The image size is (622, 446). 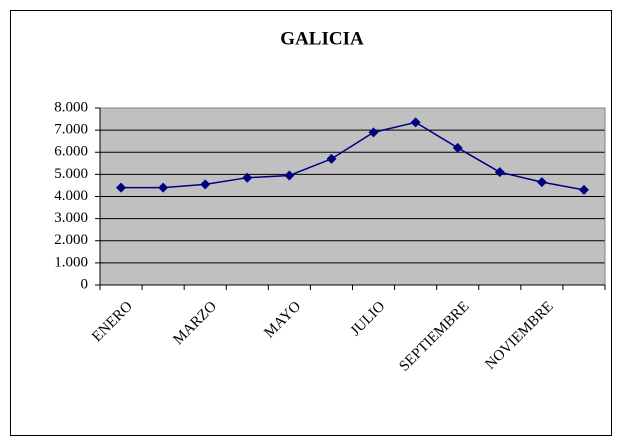 I want to click on y-tick-label: 3.000, so click(x=71, y=218).